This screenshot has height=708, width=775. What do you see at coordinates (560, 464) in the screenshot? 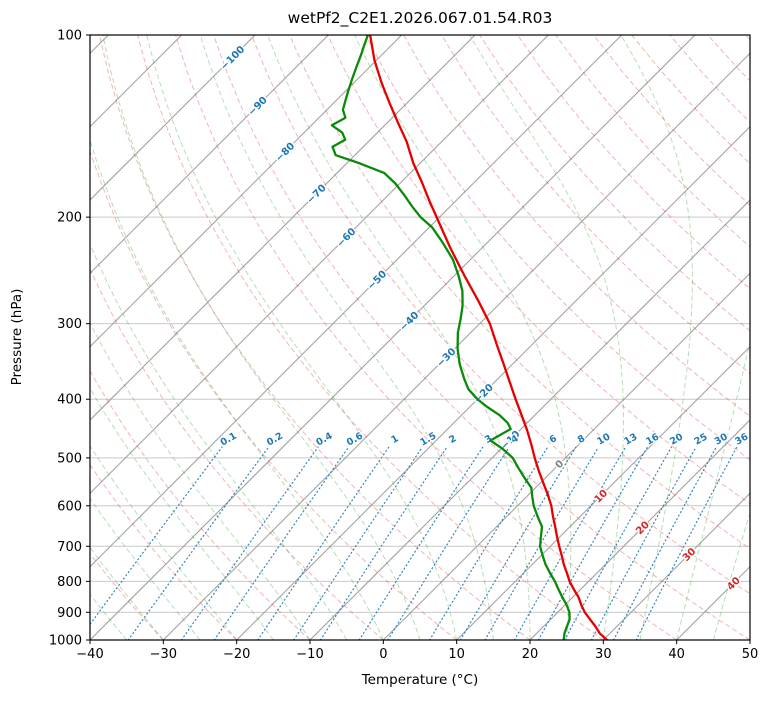
I see `isotherm-label: 0` at bounding box center [560, 464].